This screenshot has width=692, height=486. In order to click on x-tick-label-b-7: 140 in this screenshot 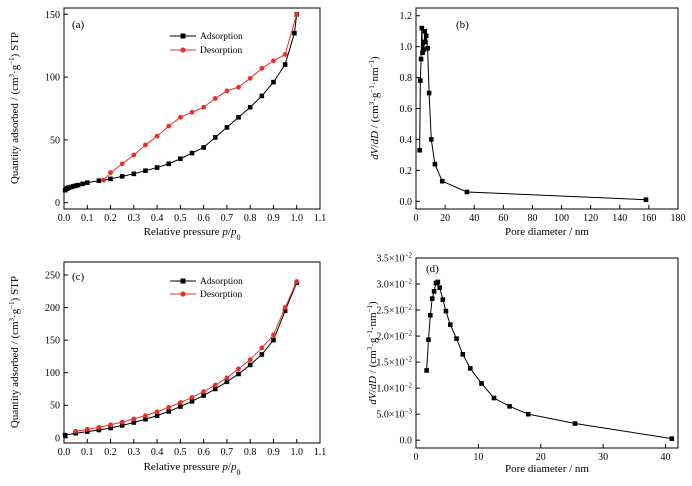, I will do `click(619, 218)`.